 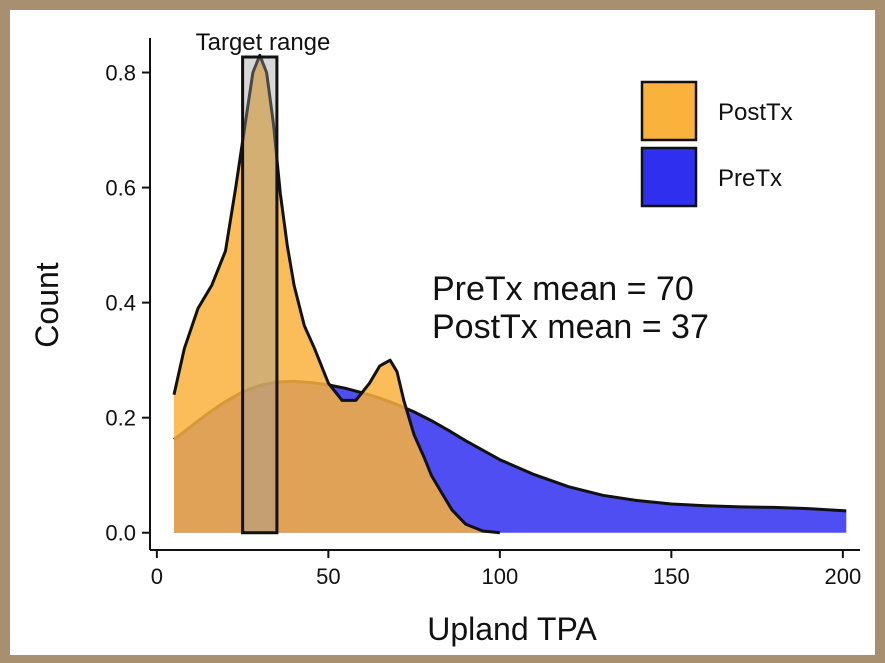 I want to click on target-range-rect, so click(x=260, y=295).